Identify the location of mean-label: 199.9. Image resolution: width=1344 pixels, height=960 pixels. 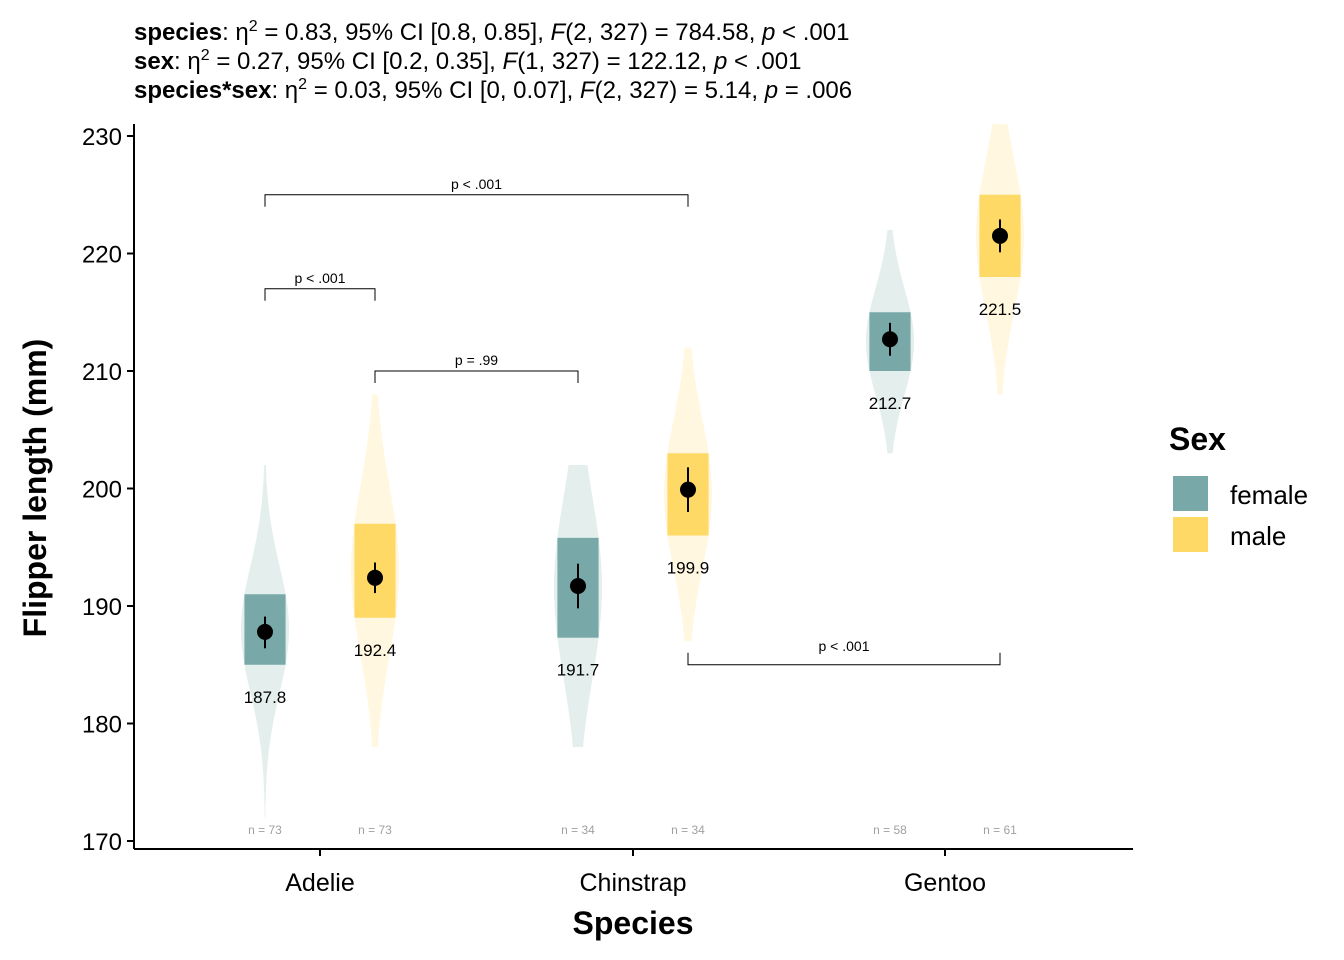
(688, 568).